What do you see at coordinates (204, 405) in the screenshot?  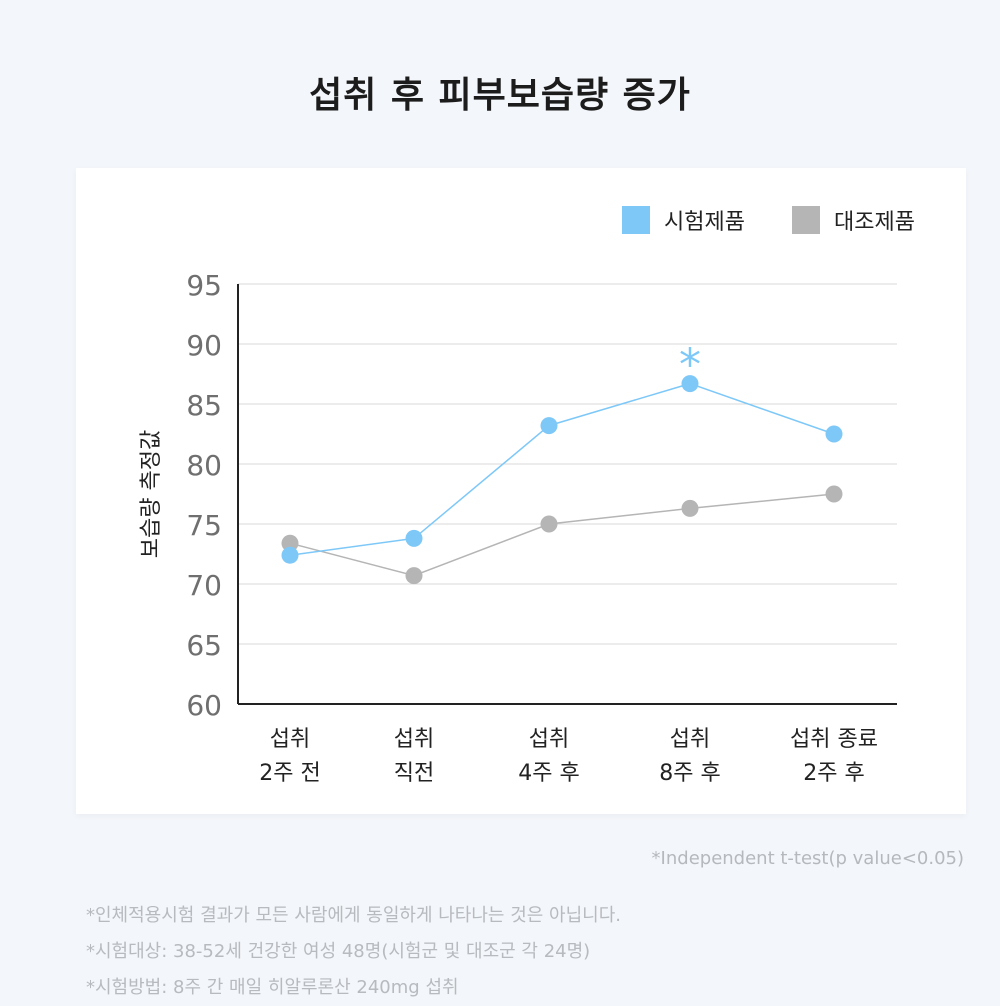 I see `y-tick-label: 85` at bounding box center [204, 405].